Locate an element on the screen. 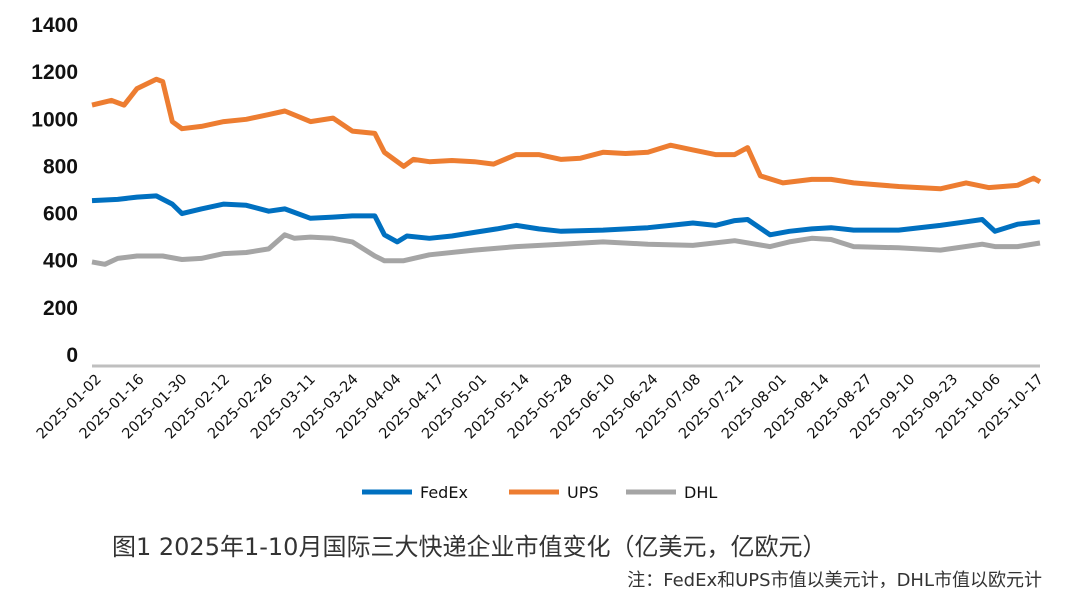 The width and height of the screenshot is (1080, 601). y-tick-label: 200 is located at coordinates (60, 308).